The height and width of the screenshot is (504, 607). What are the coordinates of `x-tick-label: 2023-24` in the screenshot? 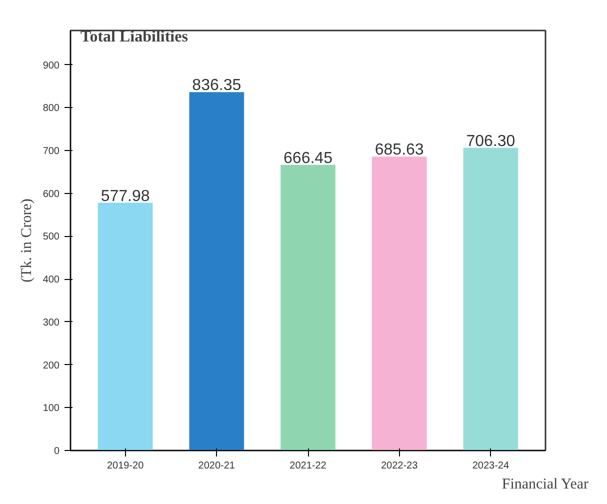 It's located at (491, 466).